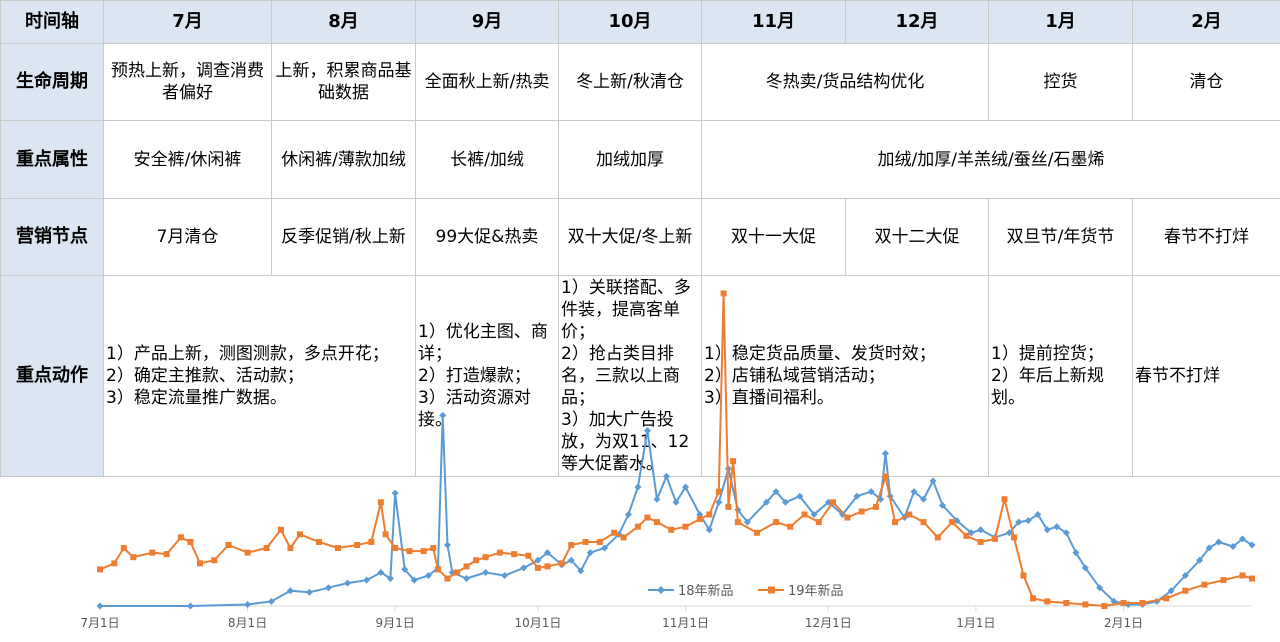 The width and height of the screenshot is (1280, 642). Describe the element at coordinates (487, 82) in the screenshot. I see `lifecycle-cell: 全面秋上新/热卖` at that location.